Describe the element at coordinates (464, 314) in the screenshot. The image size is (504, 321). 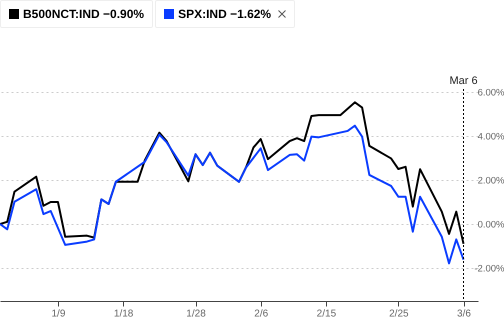
I see `x-tick-label: 3/6` at that location.